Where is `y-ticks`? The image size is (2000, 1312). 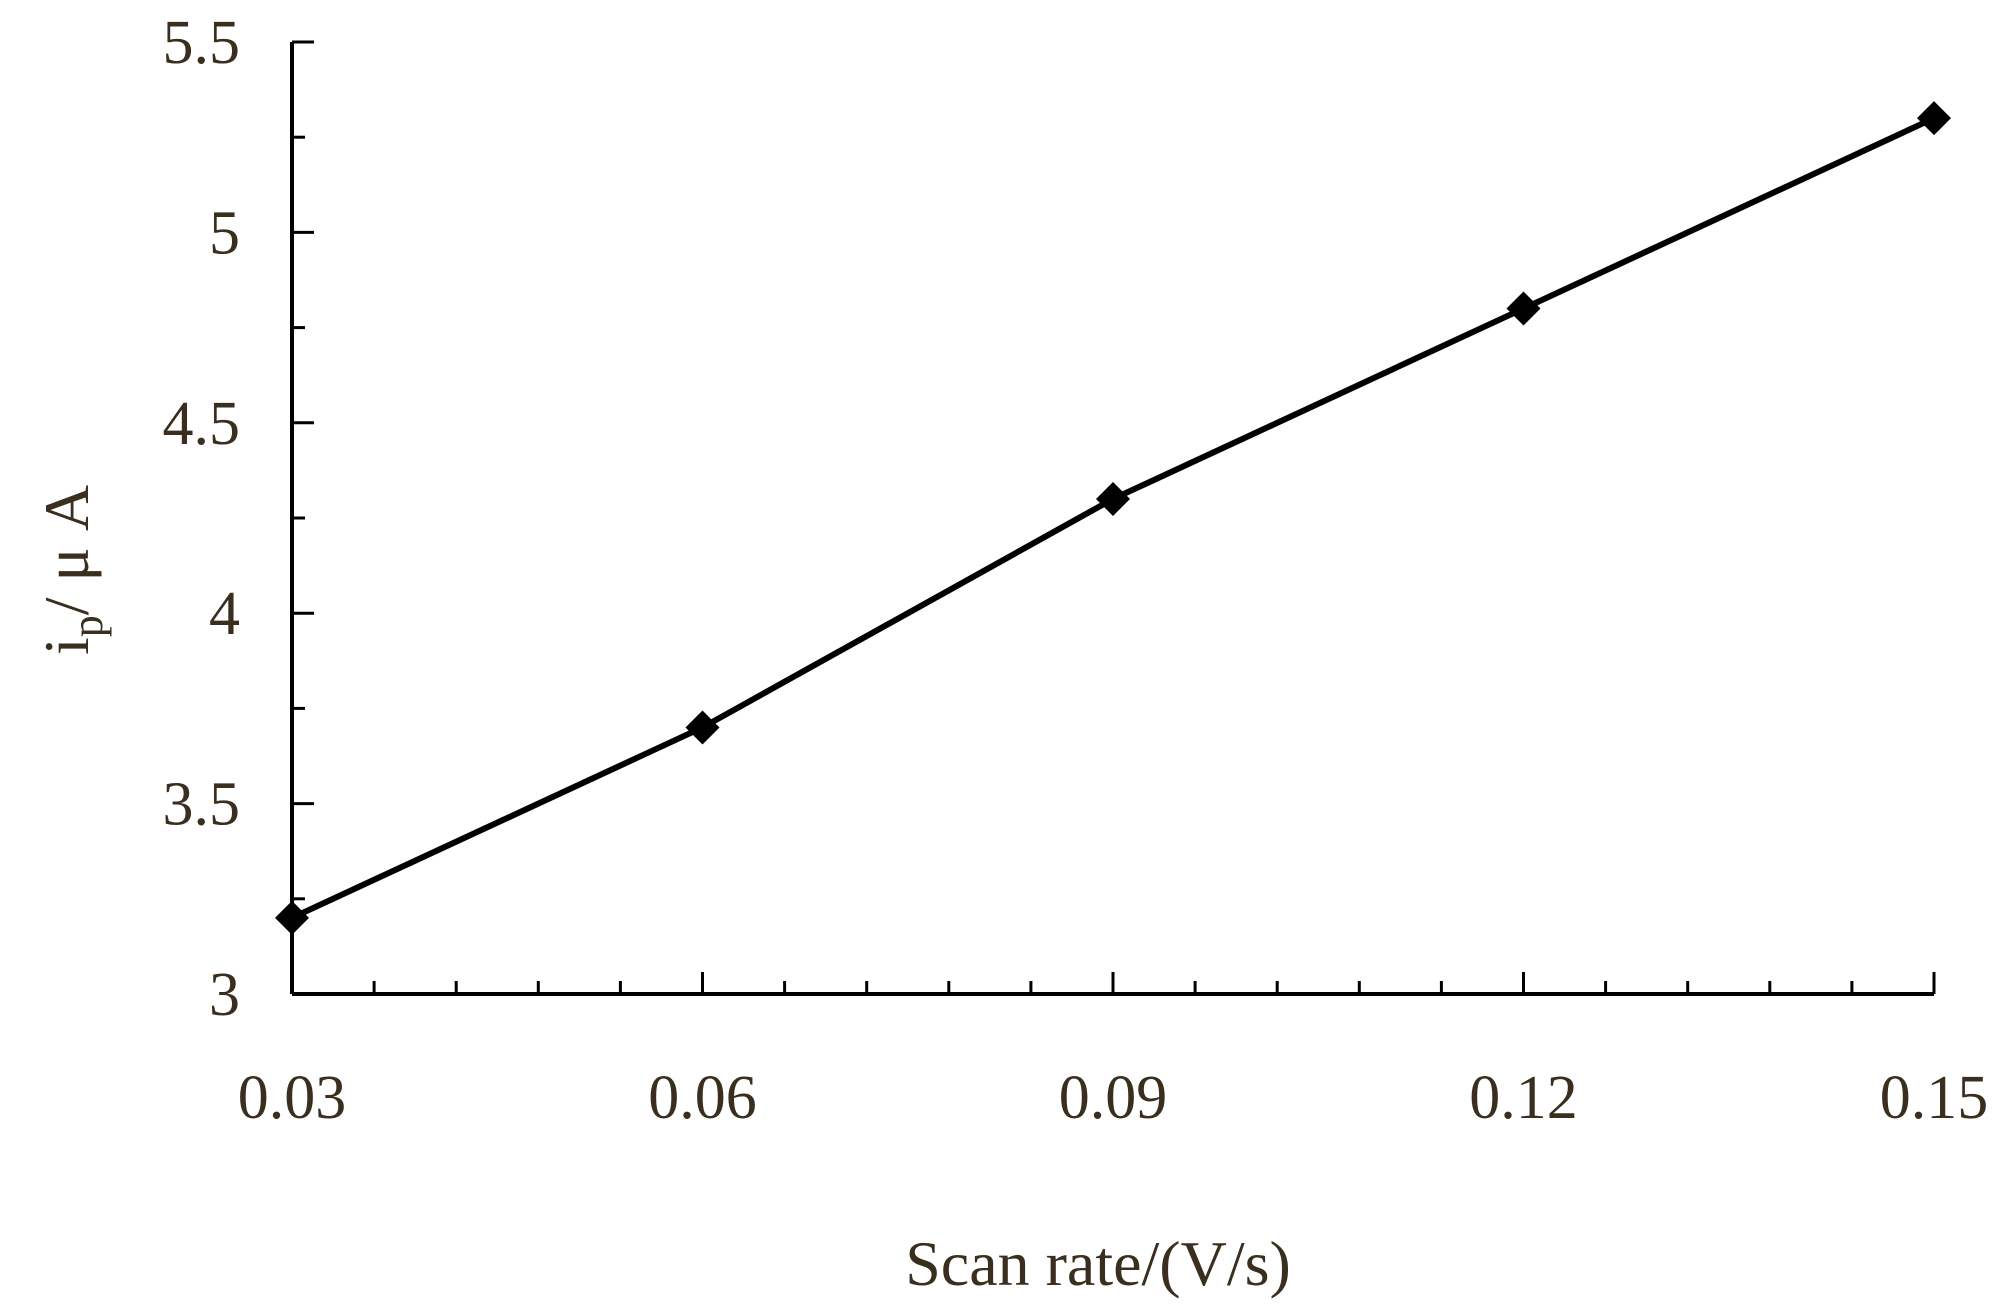 y-ticks is located at coordinates (303, 518).